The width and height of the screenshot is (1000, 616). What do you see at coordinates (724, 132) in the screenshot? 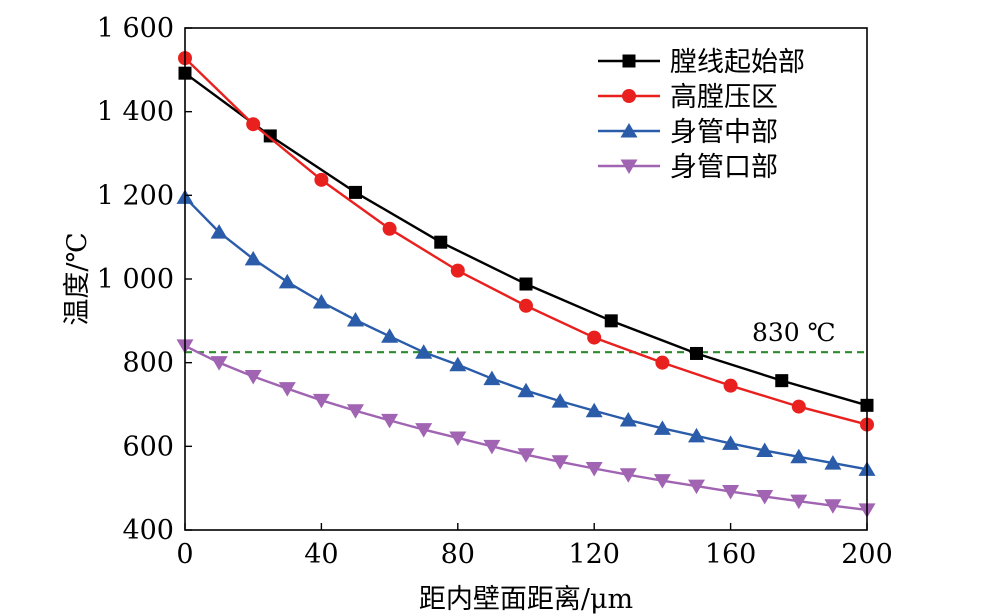
I see `legend-label-2: 身管中部` at bounding box center [724, 132].